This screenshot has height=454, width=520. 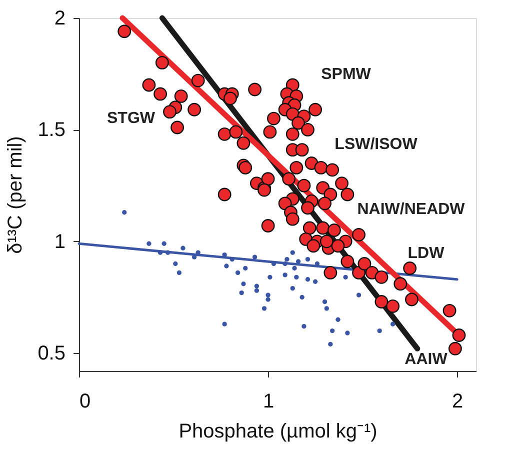 What do you see at coordinates (60, 19) in the screenshot?
I see `y-tick-label: 2` at bounding box center [60, 19].